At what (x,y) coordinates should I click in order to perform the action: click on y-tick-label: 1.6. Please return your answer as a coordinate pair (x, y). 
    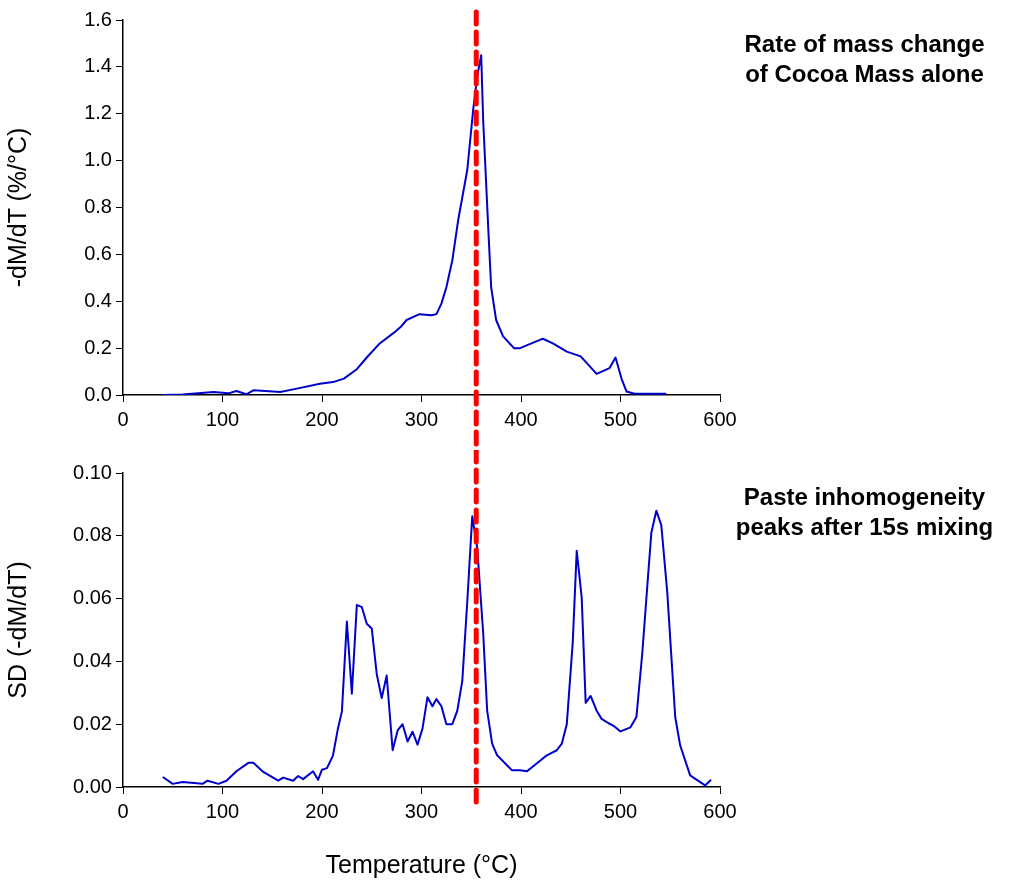
    Looking at the image, I should click on (98, 18).